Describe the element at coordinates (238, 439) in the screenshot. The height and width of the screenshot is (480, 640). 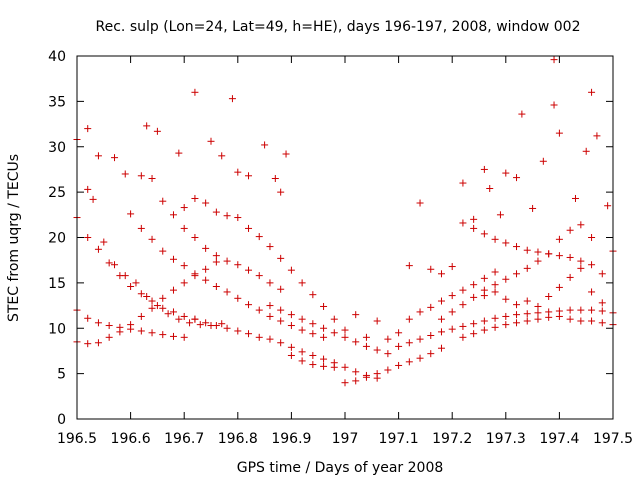
I see `x-tick-label: 196.8` at that location.